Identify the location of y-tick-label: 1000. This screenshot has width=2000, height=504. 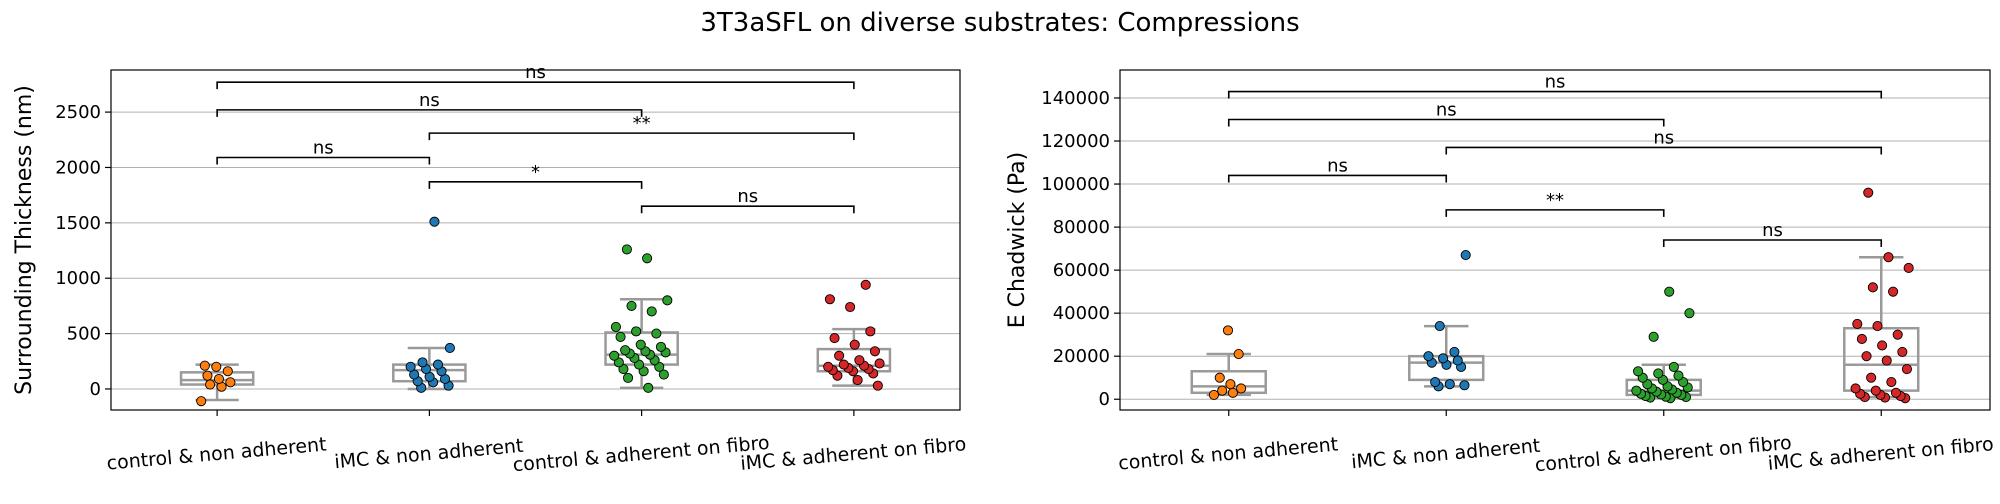
(78, 278).